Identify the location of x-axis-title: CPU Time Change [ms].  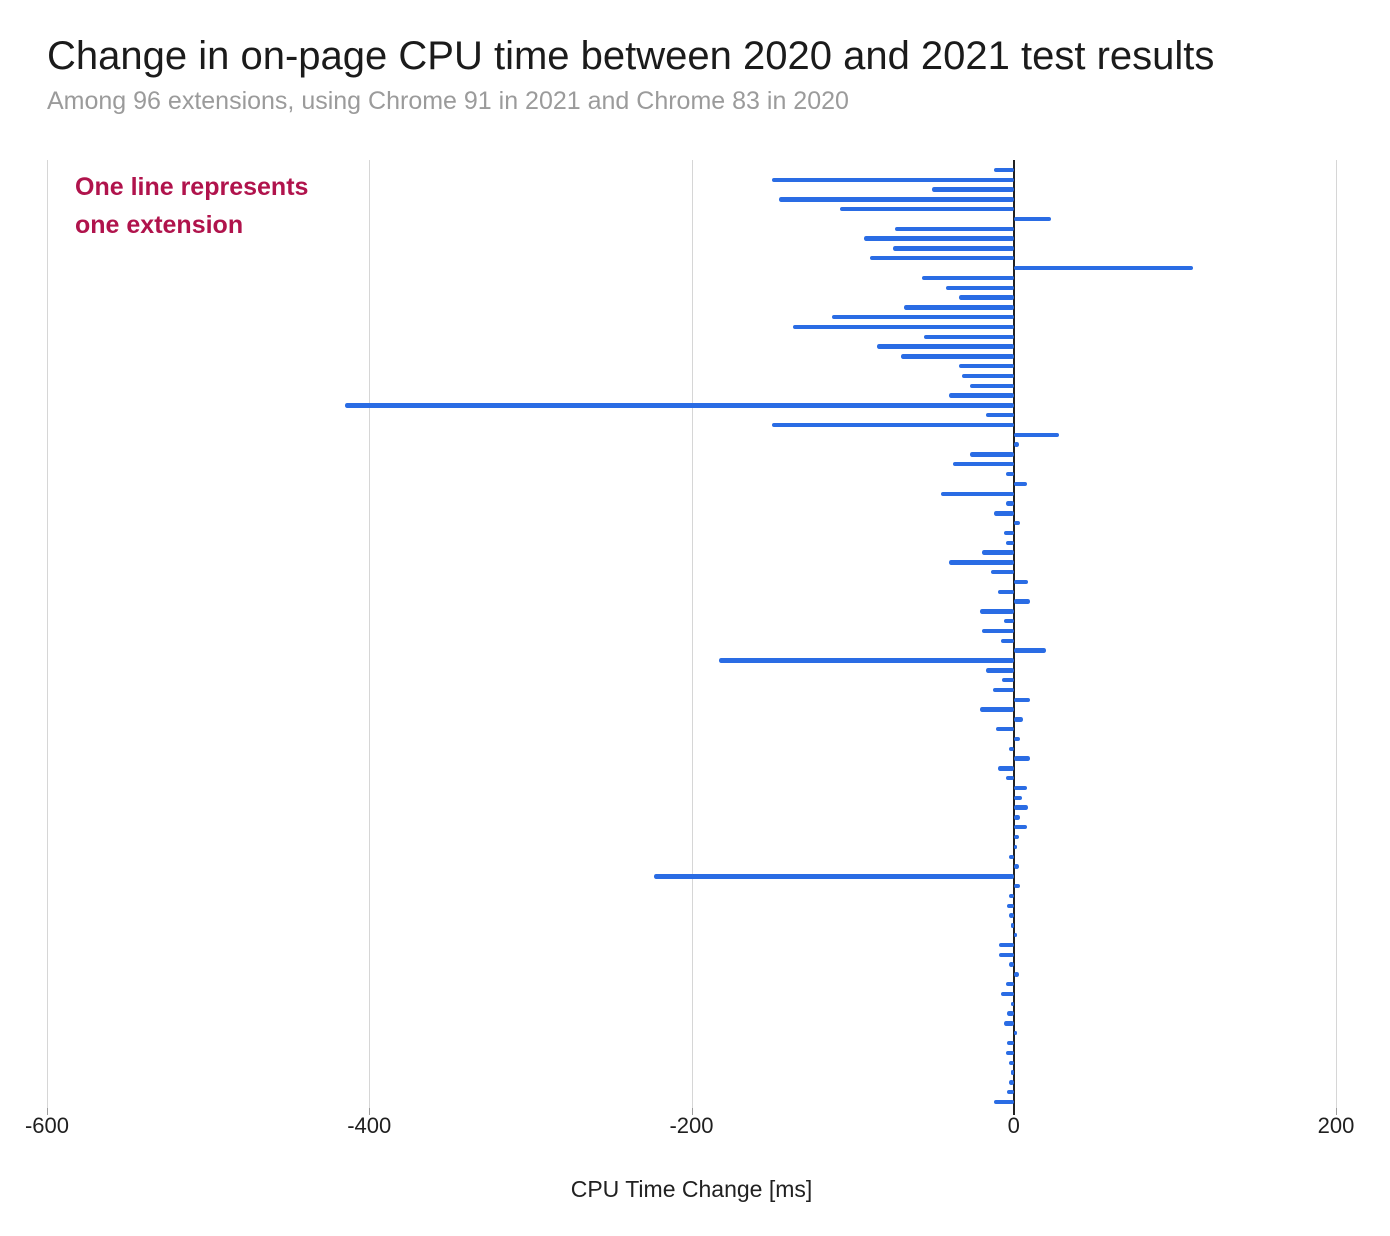
(691, 1189).